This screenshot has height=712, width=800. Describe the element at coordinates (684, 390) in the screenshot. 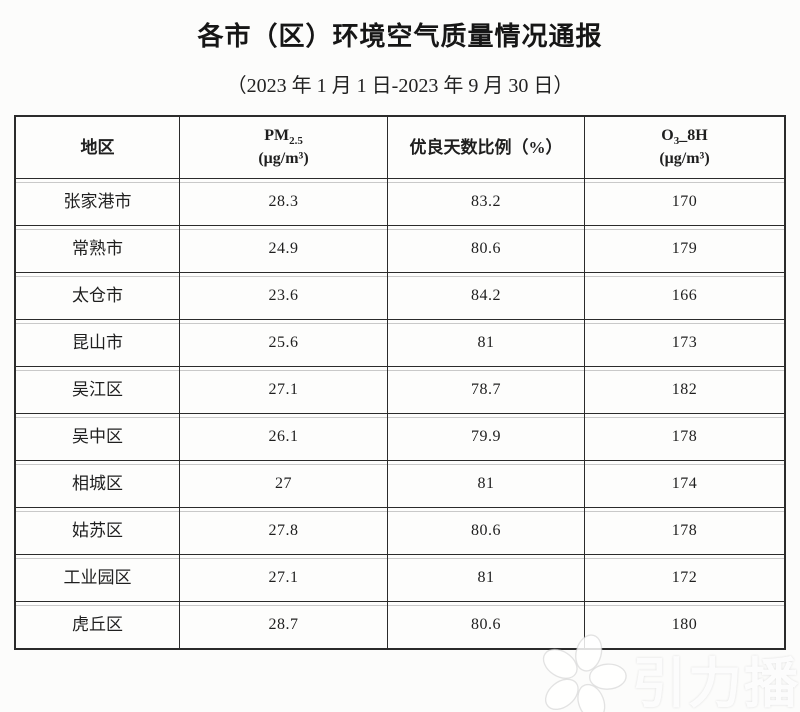

I see `cell-o3: 182` at that location.